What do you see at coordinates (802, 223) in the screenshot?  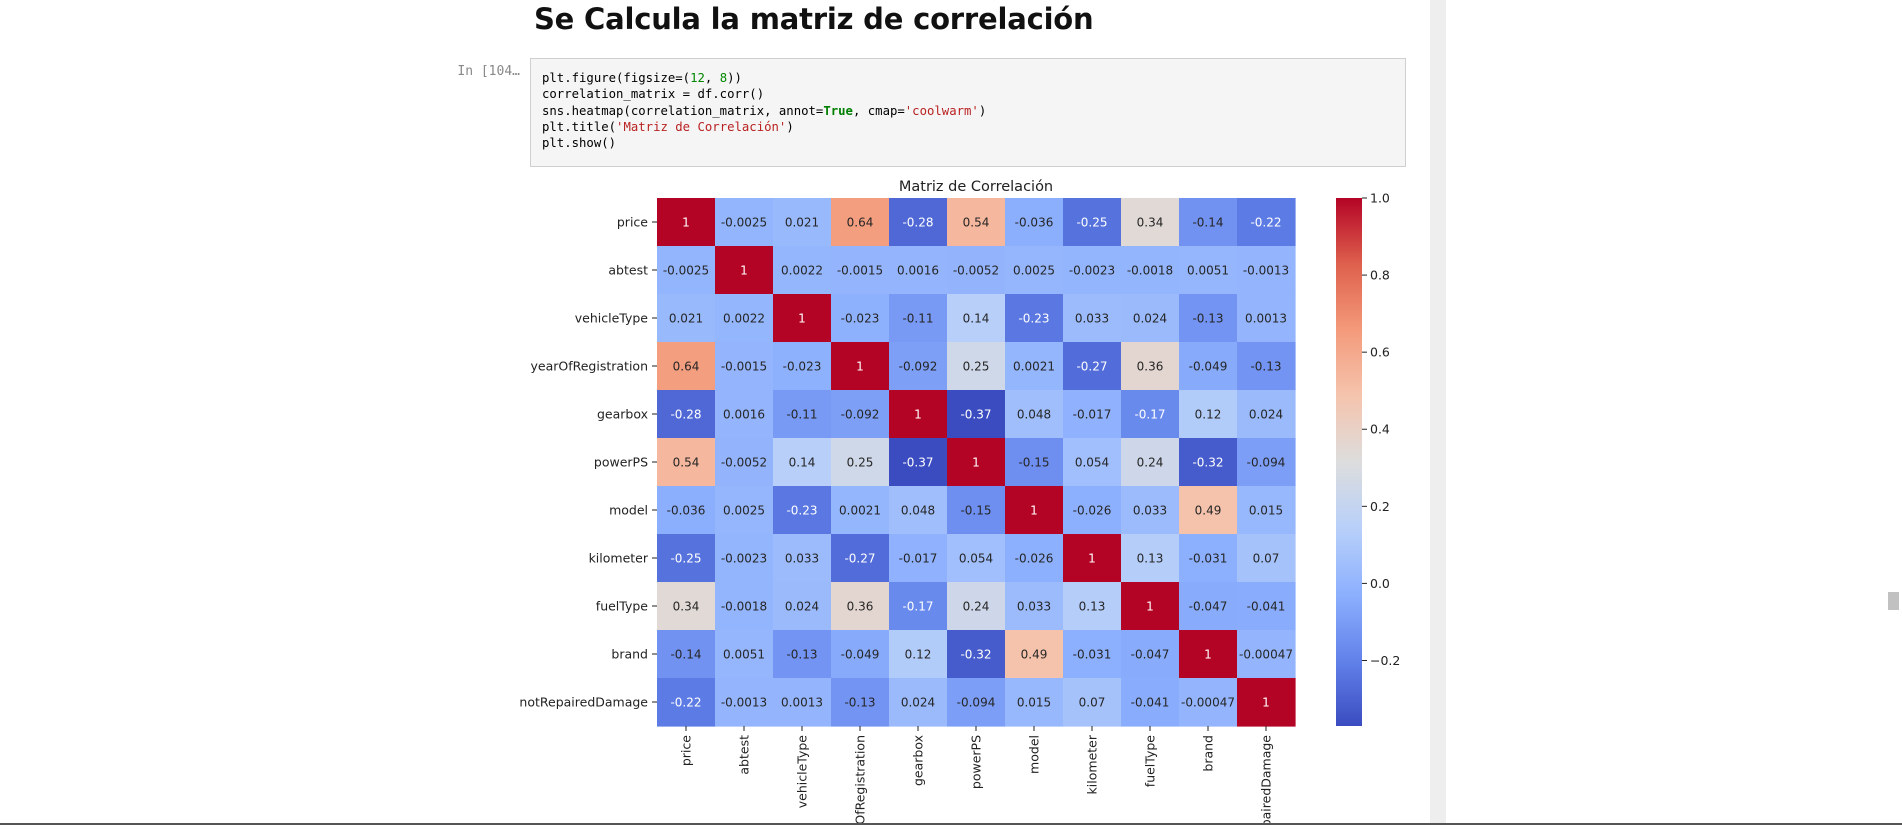 I see `cell-annotation: 0.021` at bounding box center [802, 223].